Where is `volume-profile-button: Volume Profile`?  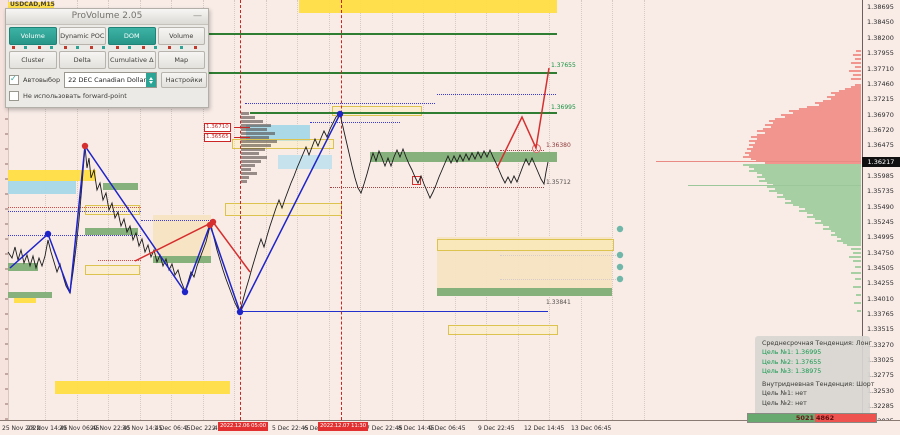 volume-profile-button: Volume Profile is located at coordinates (33, 36).